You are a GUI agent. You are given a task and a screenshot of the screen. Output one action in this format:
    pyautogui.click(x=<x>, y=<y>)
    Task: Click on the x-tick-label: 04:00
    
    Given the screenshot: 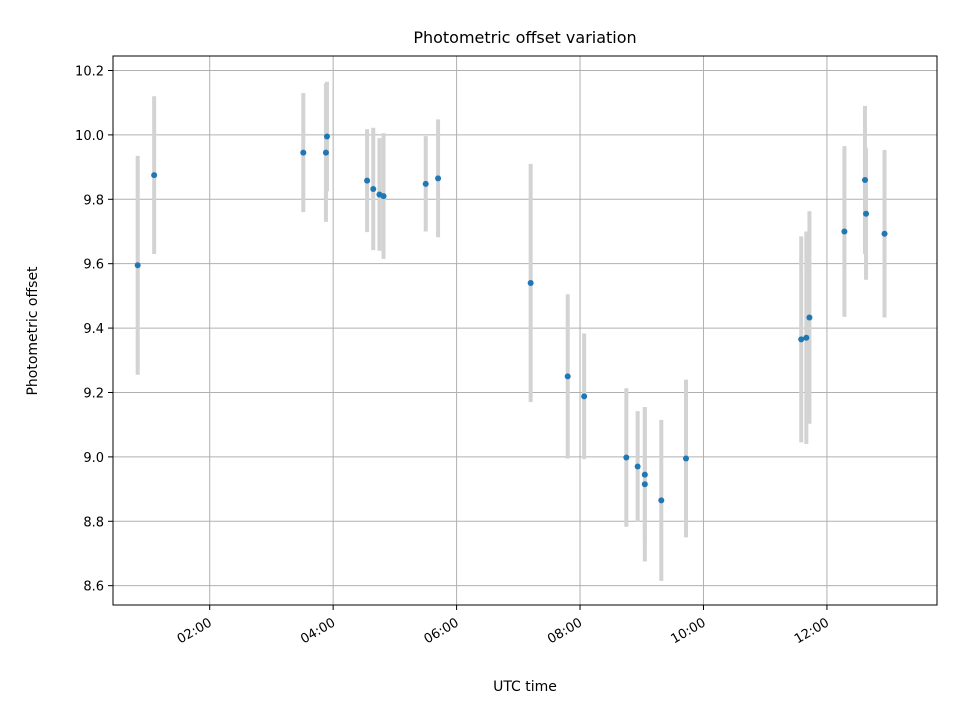 What is the action you would take?
    pyautogui.click(x=318, y=631)
    